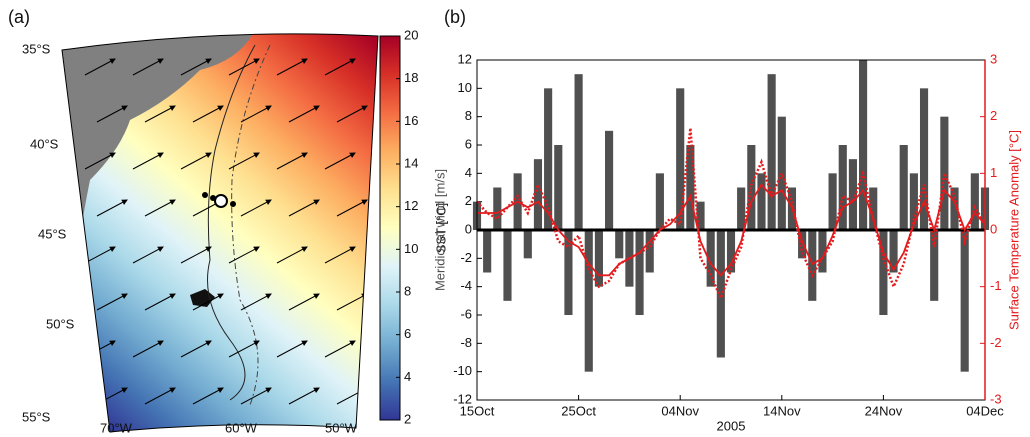 Image resolution: width=1030 pixels, height=437 pixels. Describe the element at coordinates (462, 398) in the screenshot. I see `y-tick-label: -12` at that location.